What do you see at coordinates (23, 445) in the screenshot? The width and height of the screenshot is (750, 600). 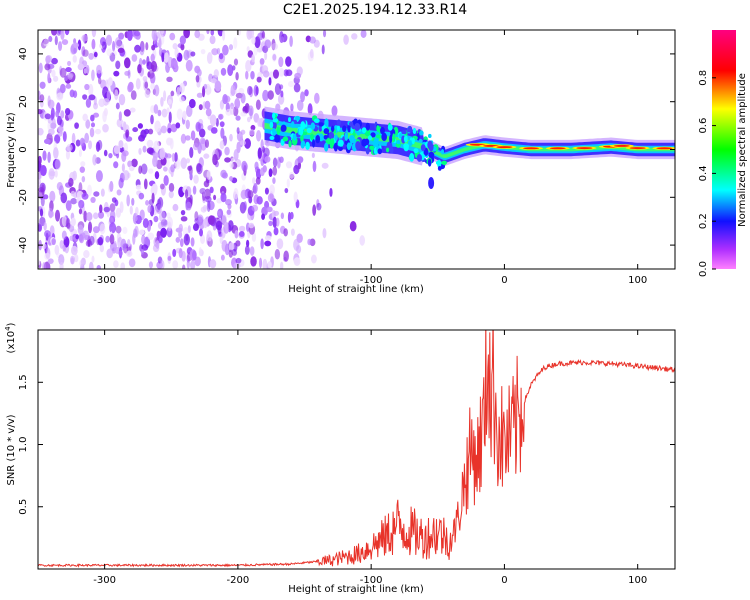 I see `y-tick-label: 1.0` at bounding box center [23, 445].